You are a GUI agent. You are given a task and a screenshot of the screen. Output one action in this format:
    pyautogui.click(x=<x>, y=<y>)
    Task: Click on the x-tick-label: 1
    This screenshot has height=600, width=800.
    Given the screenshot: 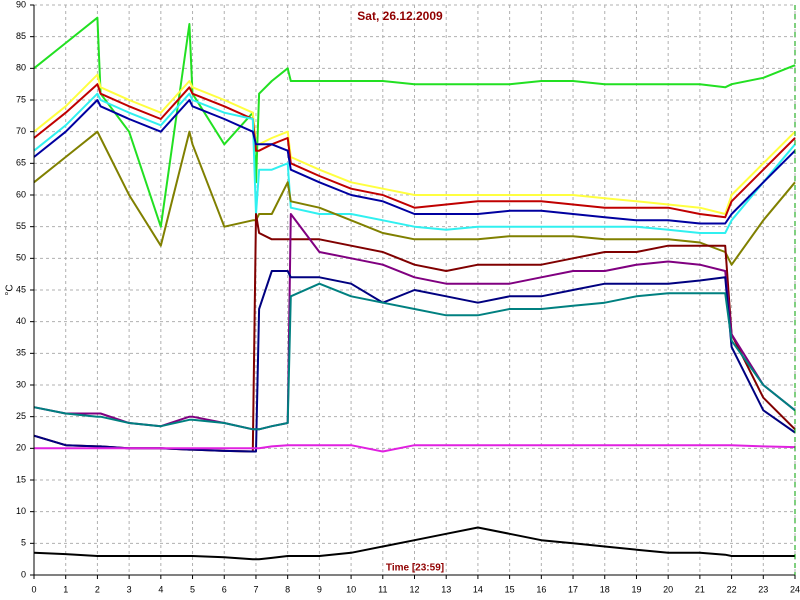 What is the action you would take?
    pyautogui.click(x=65, y=589)
    